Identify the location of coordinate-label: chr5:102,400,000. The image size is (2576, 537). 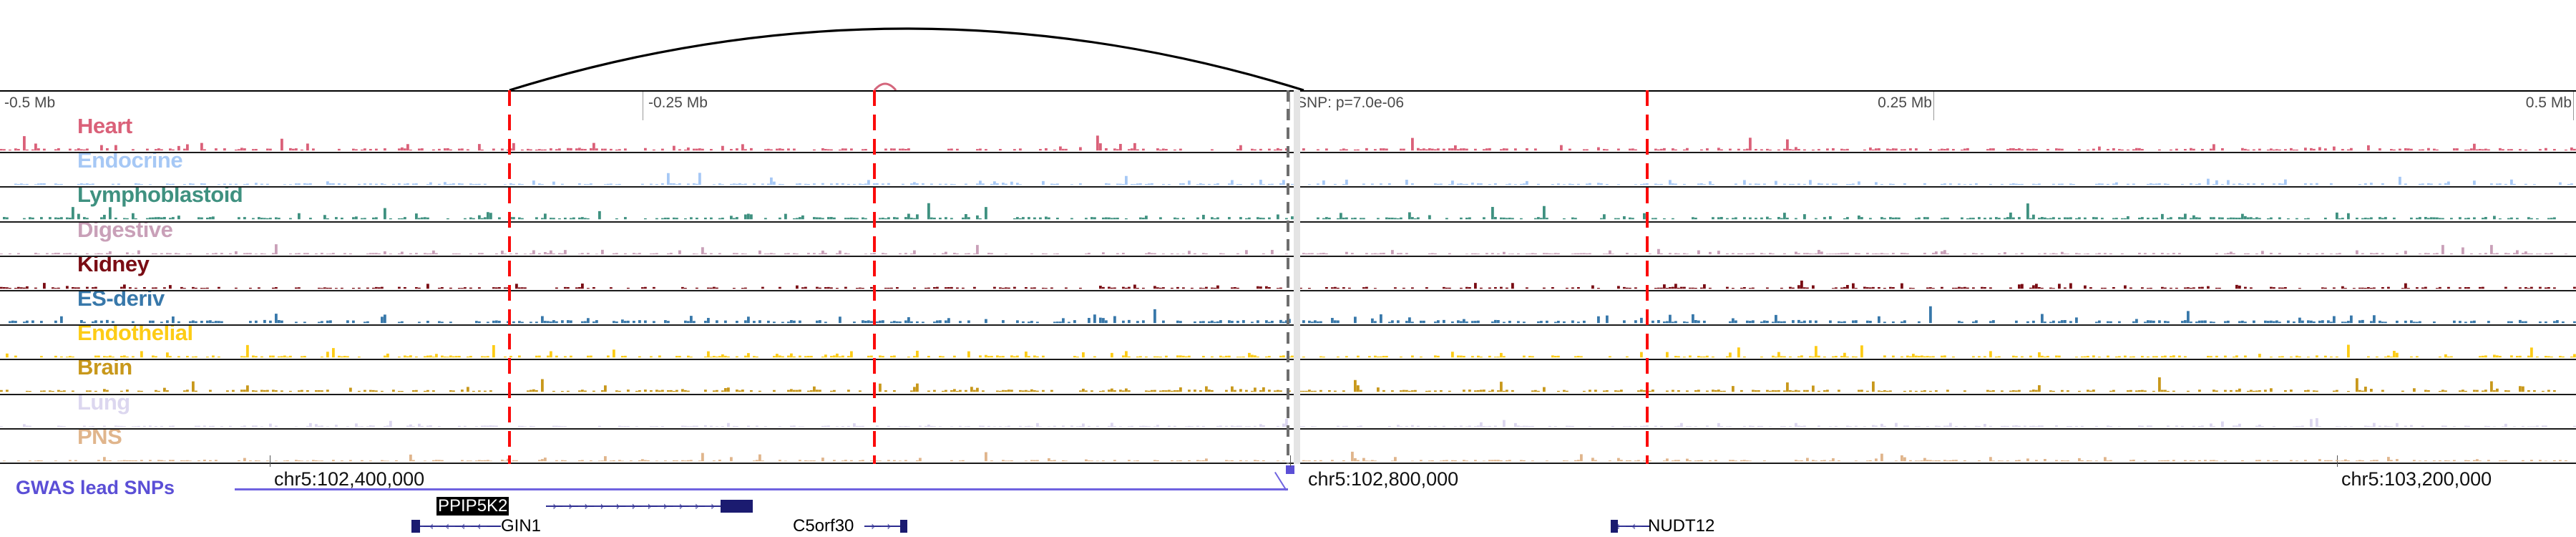
(349, 479).